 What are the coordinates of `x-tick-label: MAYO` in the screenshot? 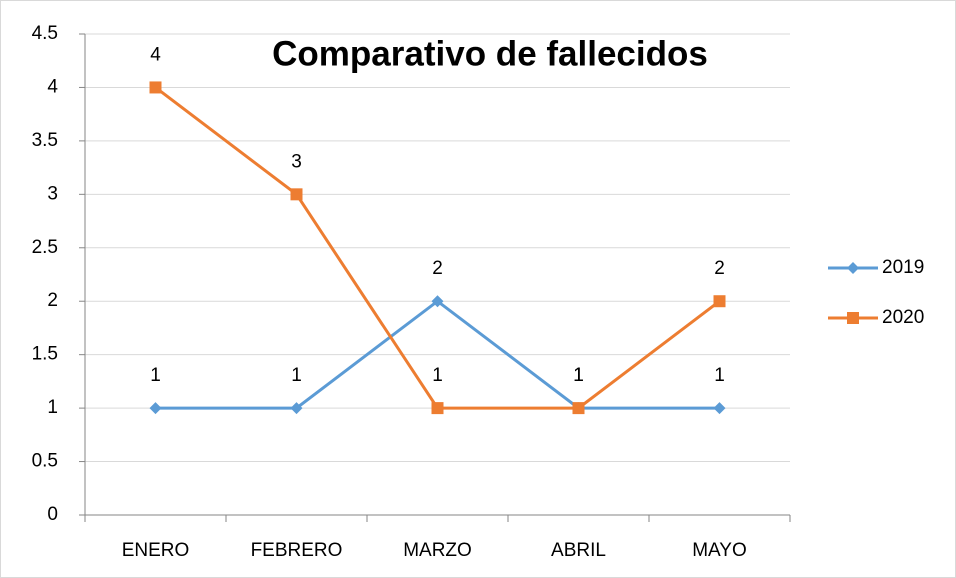 It's located at (719, 550).